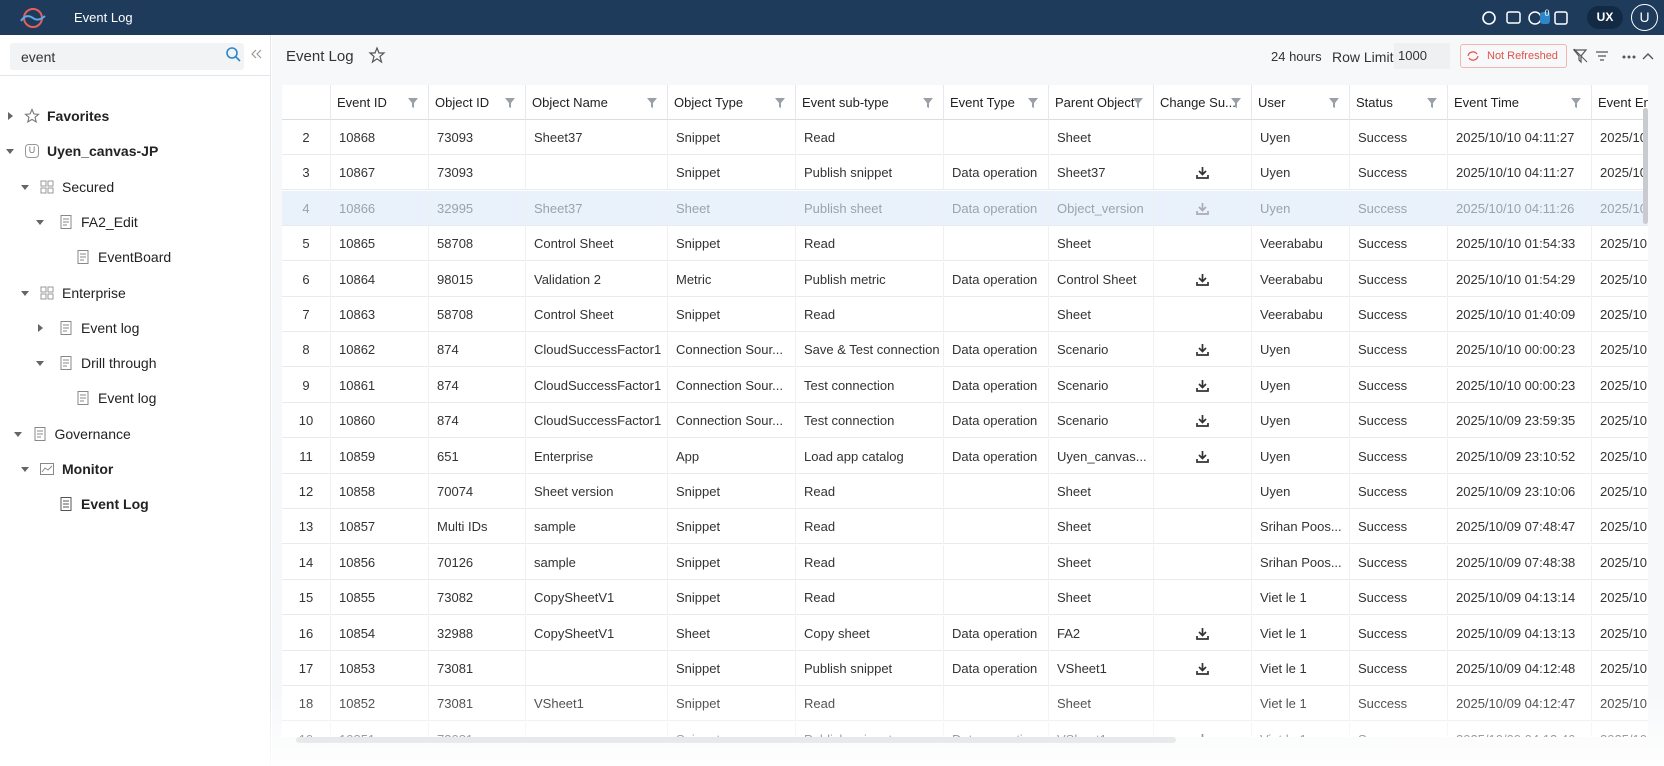 This screenshot has width=1664, height=766. Describe the element at coordinates (597, 456) in the screenshot. I see `cell: Enterprise` at that location.